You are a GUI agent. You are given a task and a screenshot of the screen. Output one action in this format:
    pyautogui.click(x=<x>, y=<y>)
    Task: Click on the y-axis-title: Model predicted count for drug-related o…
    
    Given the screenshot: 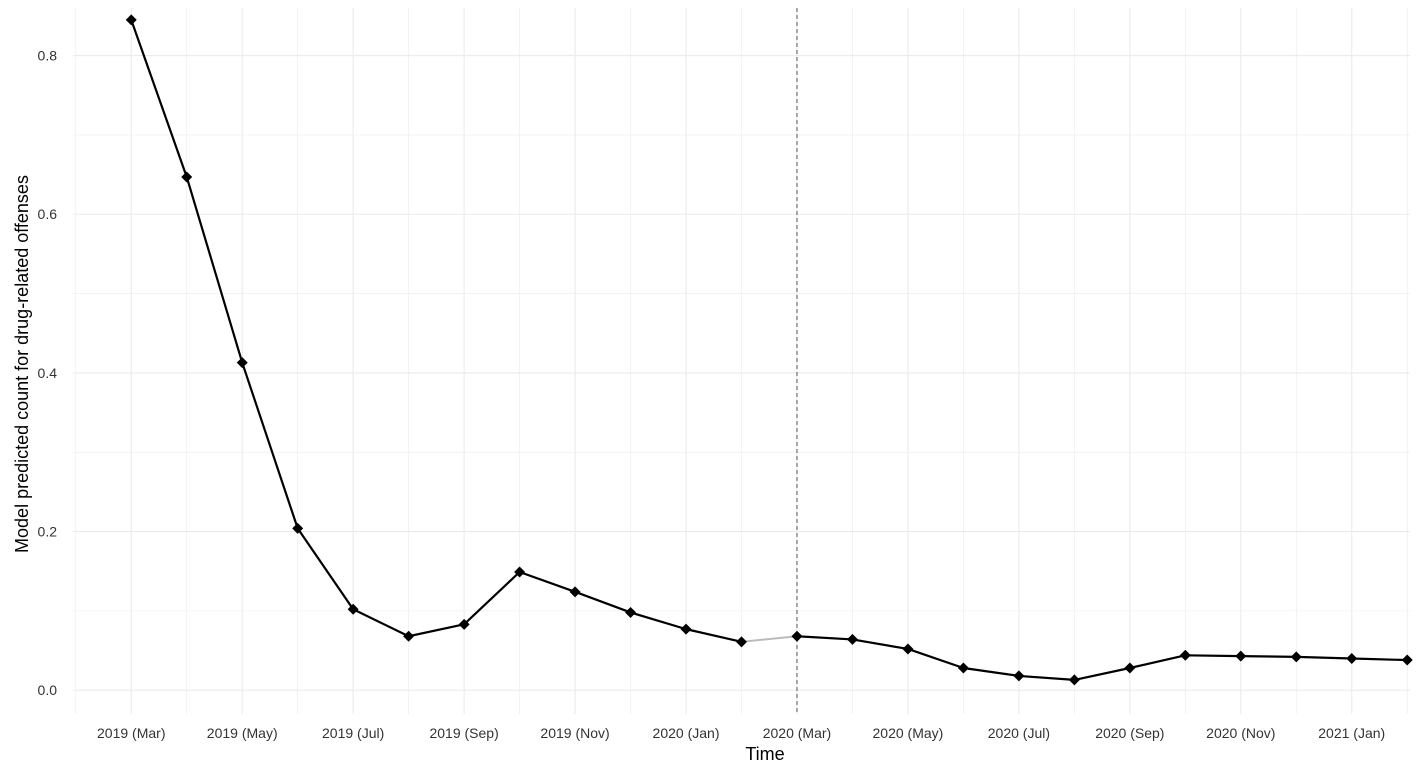 What is the action you would take?
    pyautogui.click(x=22, y=364)
    